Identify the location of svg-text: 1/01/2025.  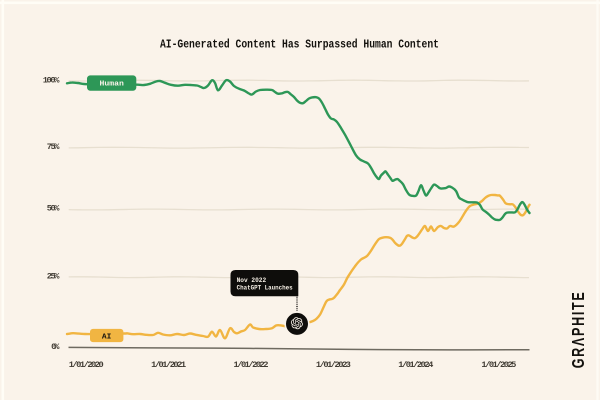
(498, 365).